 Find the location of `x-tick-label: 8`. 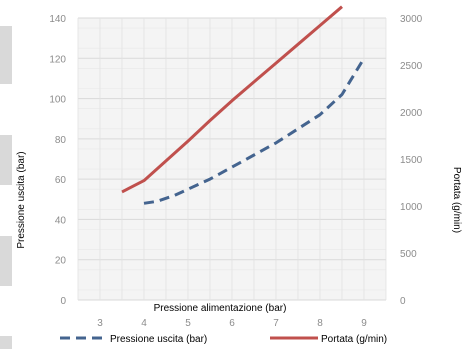

x-tick-label: 8 is located at coordinates (320, 323).